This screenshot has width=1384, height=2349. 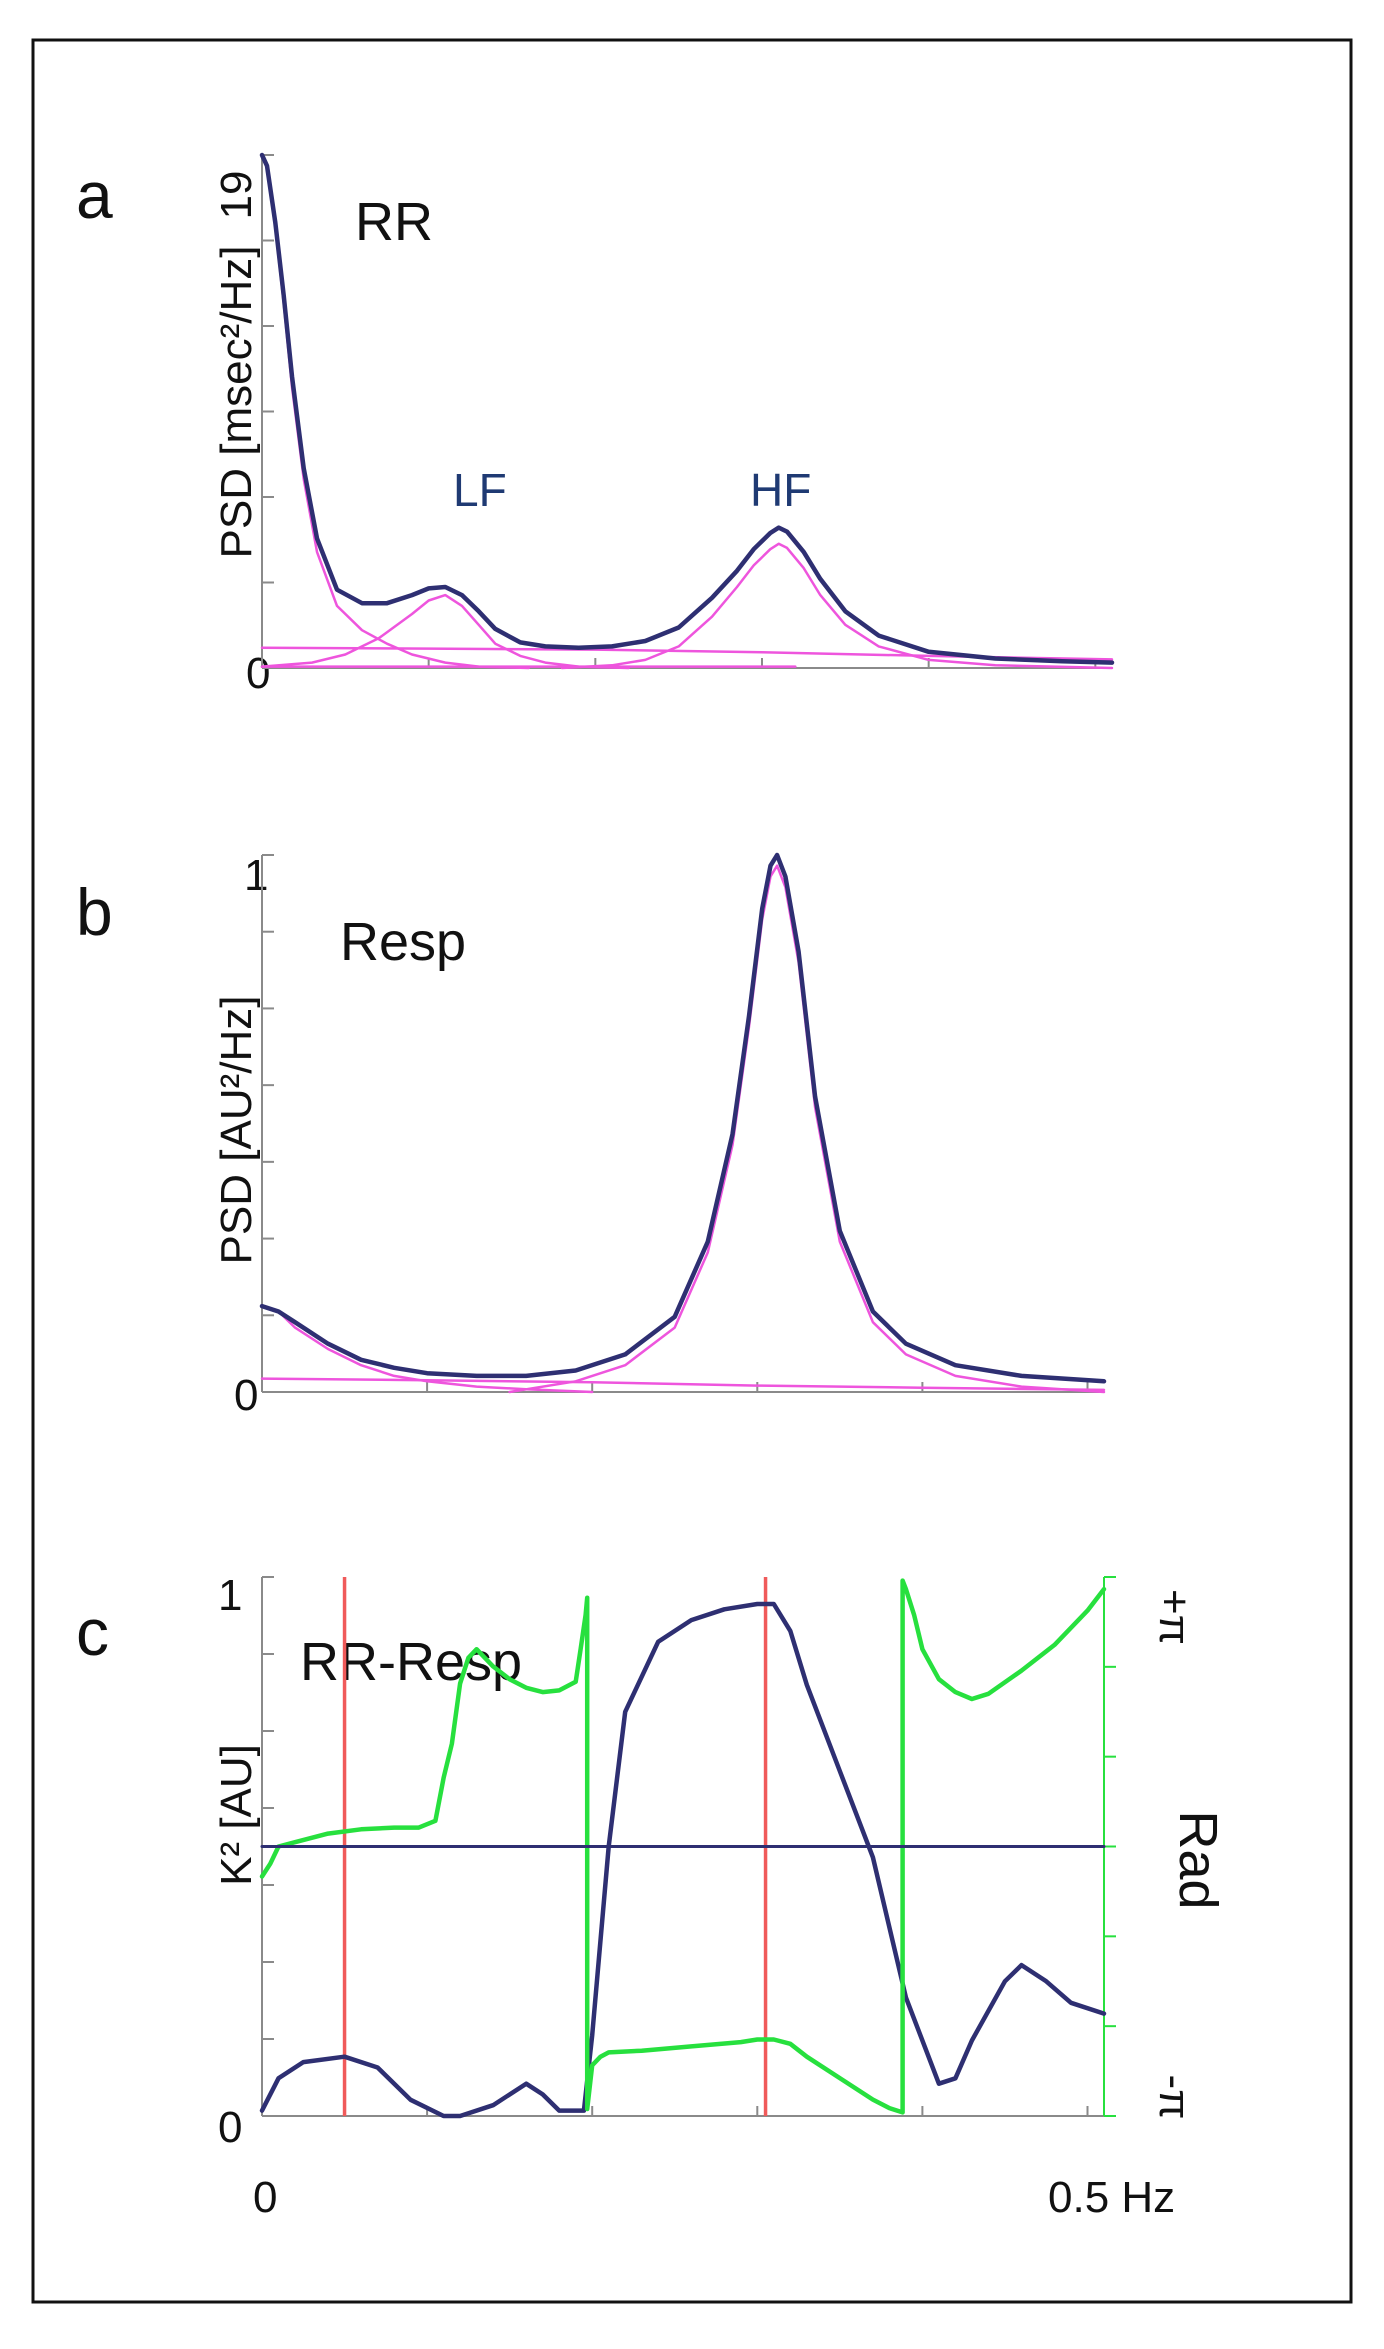 What do you see at coordinates (411, 1662) in the screenshot?
I see `panel-c-title: RR-Resp` at bounding box center [411, 1662].